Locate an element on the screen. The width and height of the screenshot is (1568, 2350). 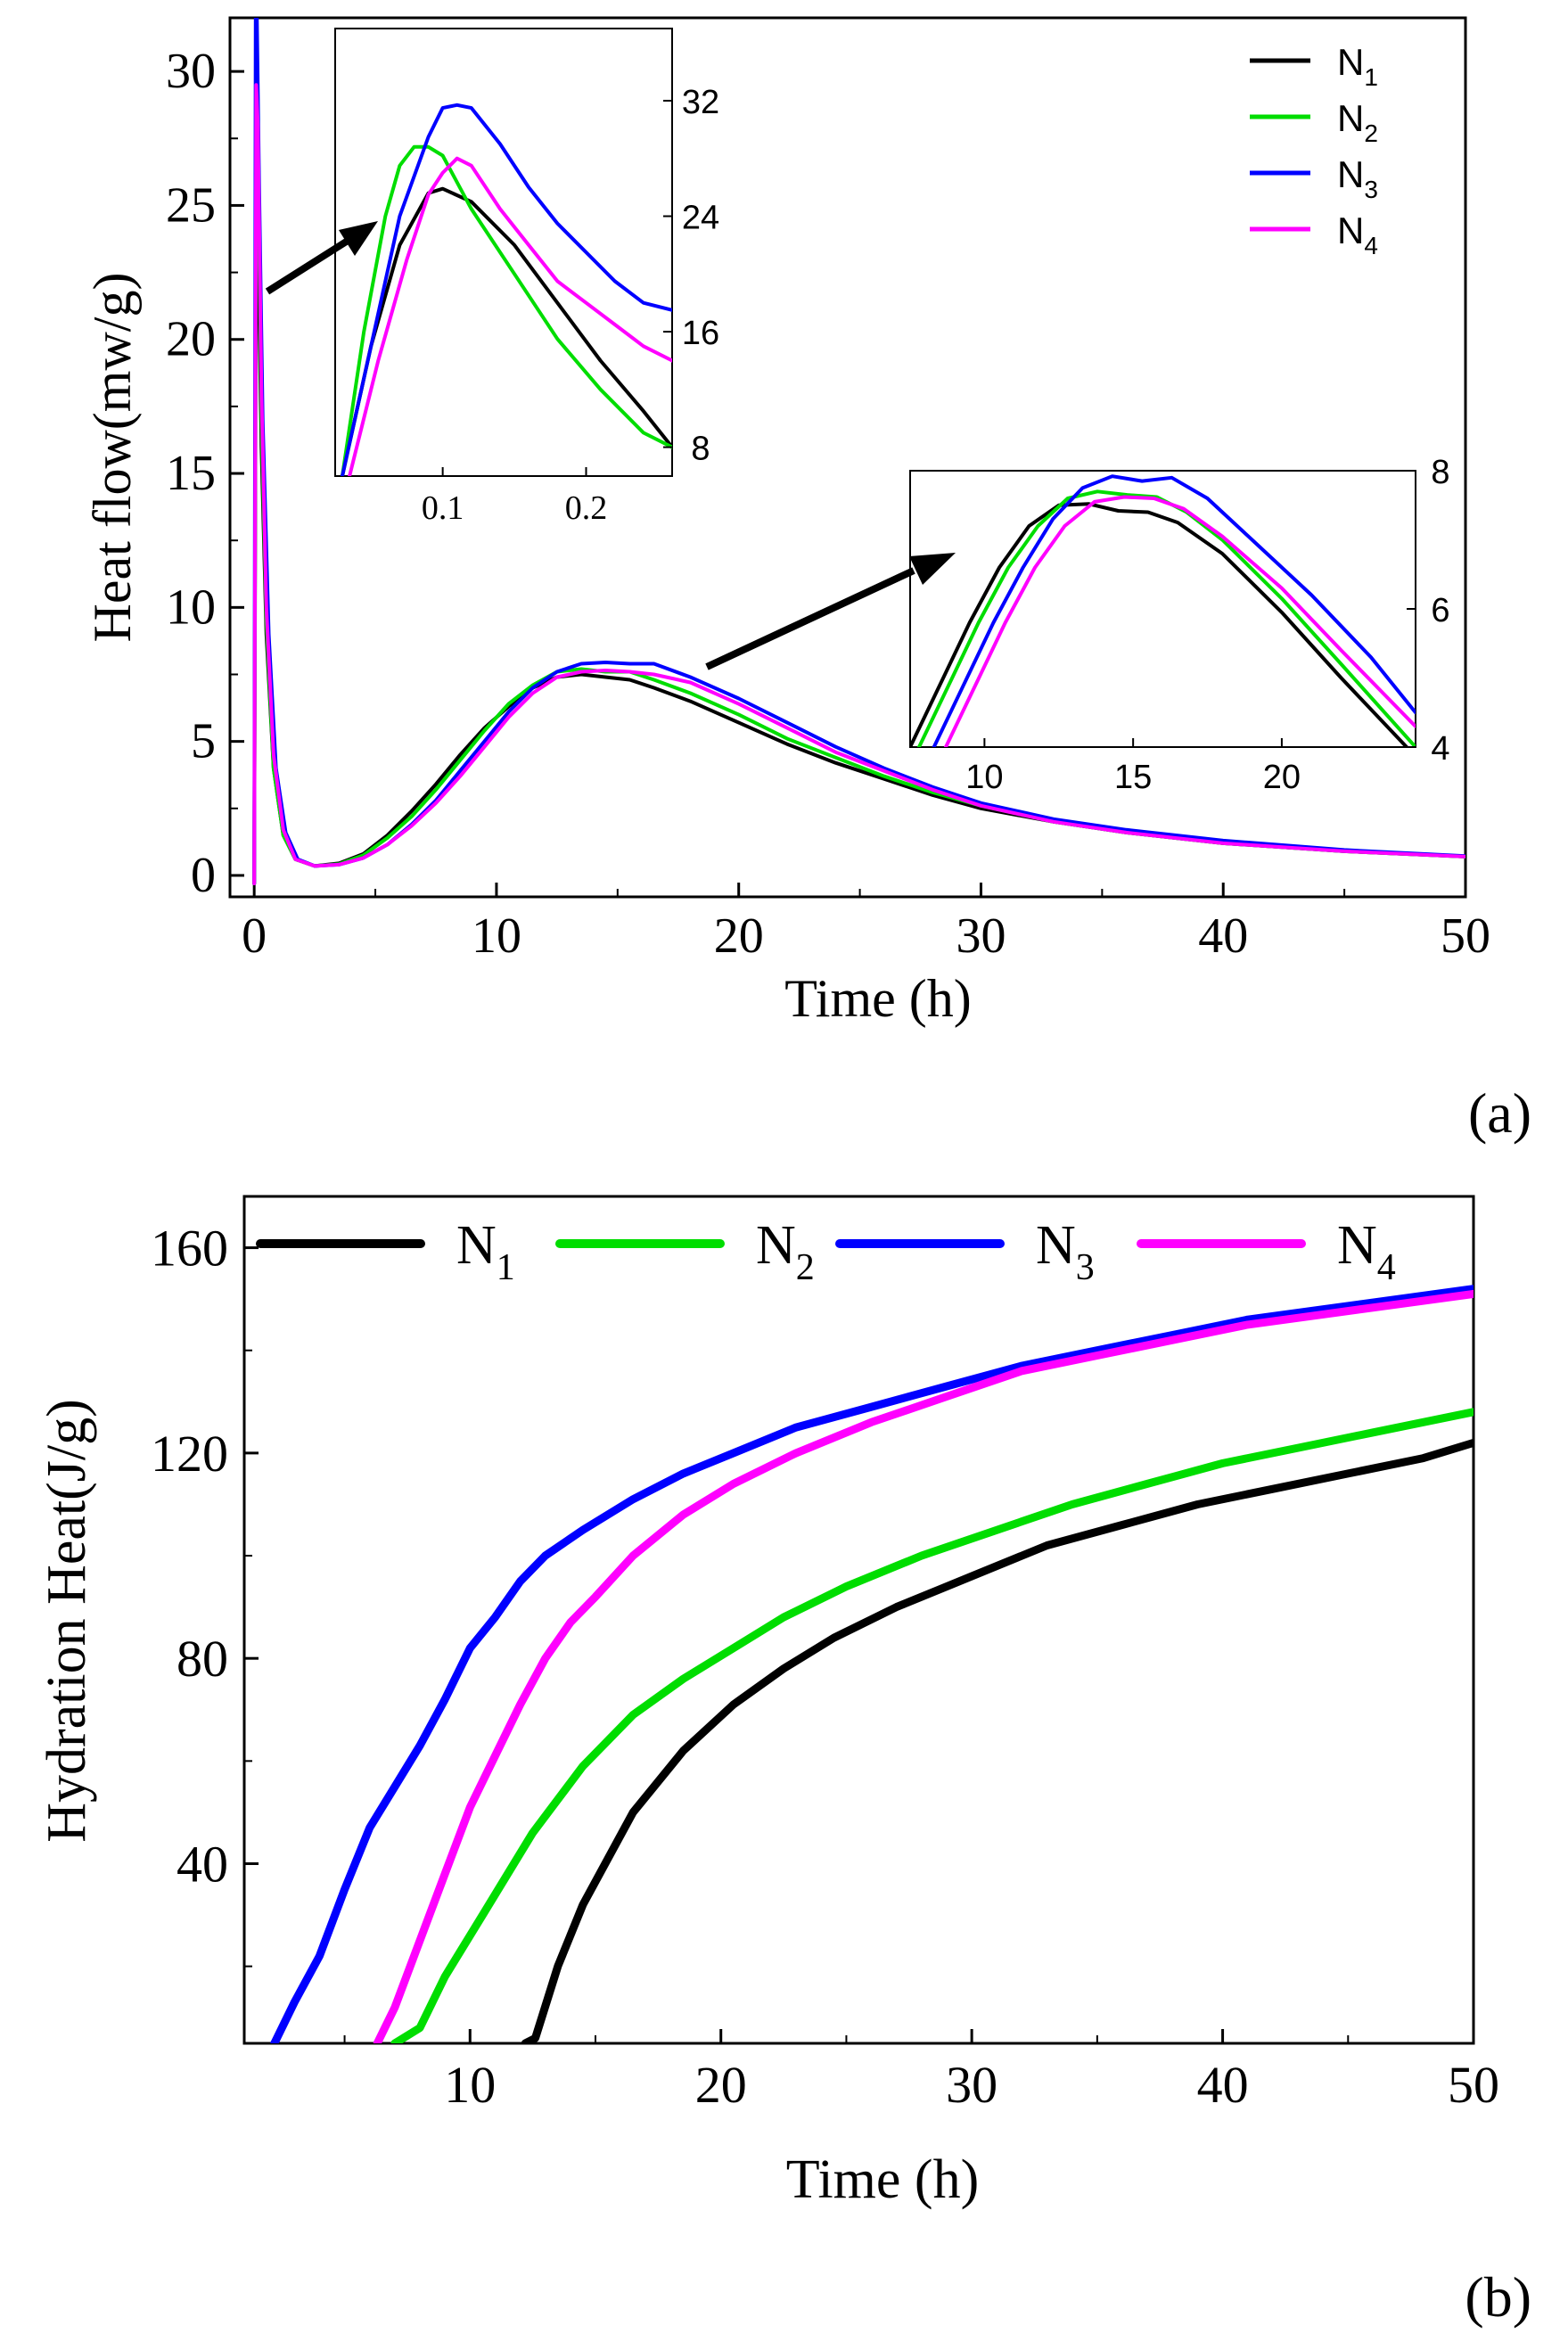
arrow-to-inset-early is located at coordinates (321, 258).